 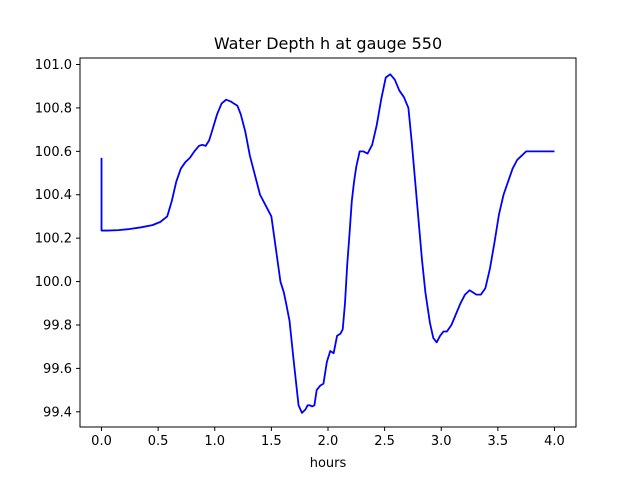 What do you see at coordinates (441, 441) in the screenshot?
I see `x-tick-label: 3.0` at bounding box center [441, 441].